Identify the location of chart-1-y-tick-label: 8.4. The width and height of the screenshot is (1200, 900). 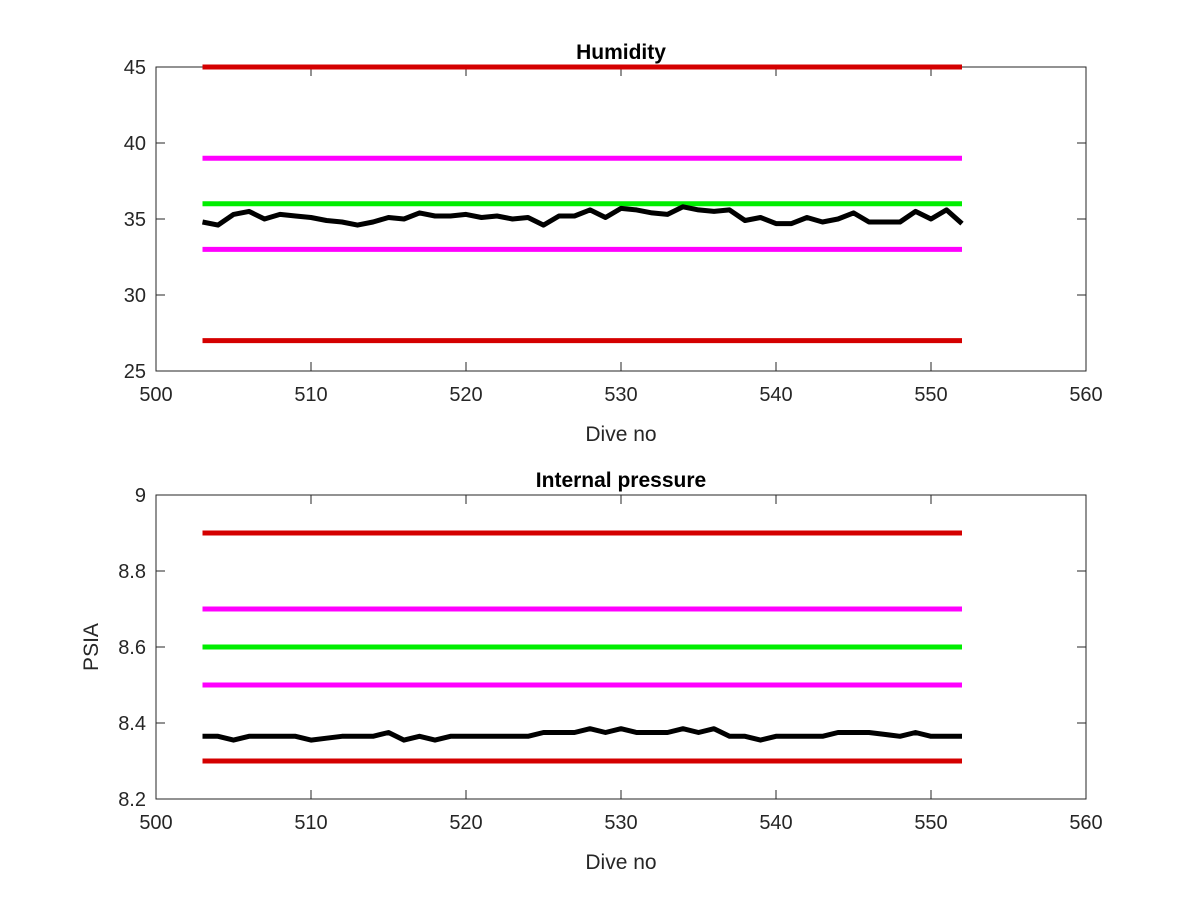
(132, 724).